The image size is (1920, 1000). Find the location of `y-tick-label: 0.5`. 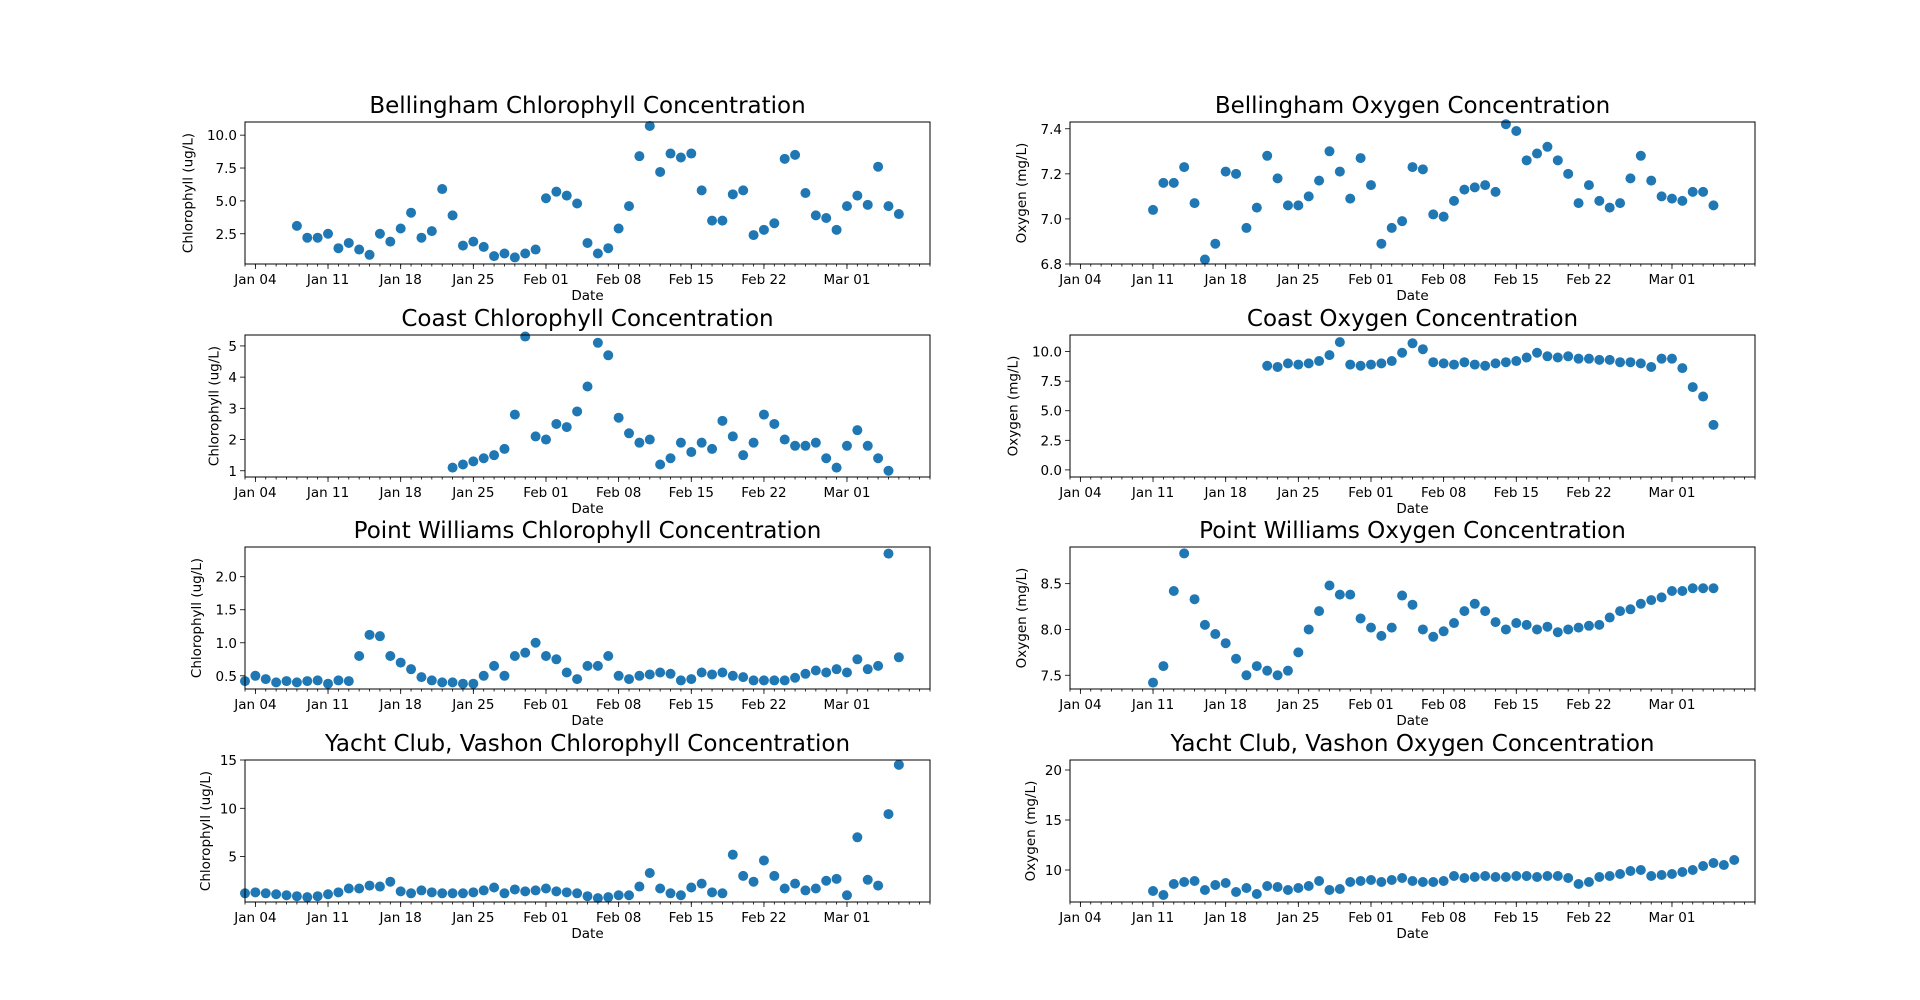

y-tick-label: 0.5 is located at coordinates (226, 677).